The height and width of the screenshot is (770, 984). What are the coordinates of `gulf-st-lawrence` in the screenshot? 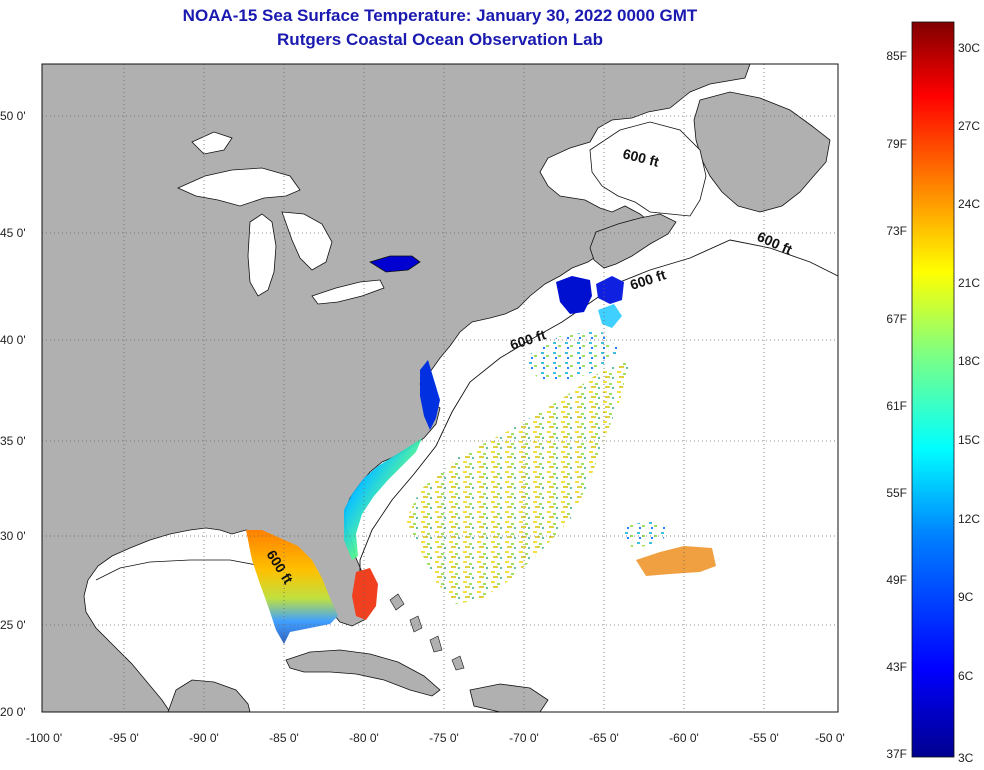 It's located at (648, 169).